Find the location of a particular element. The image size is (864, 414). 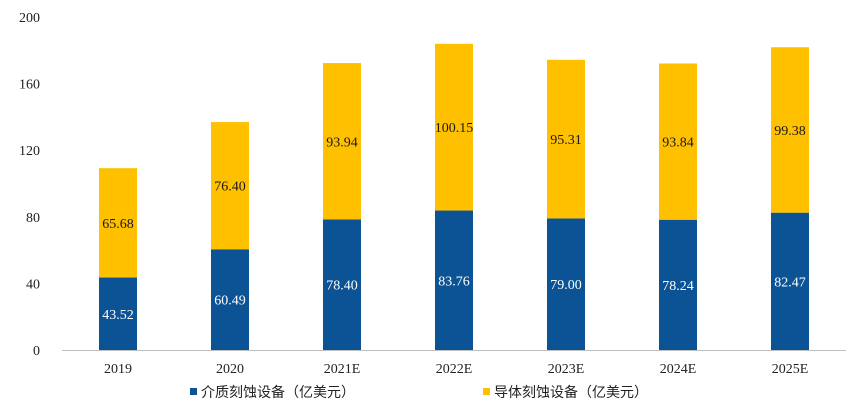

y-tick-label: 160 is located at coordinates (29, 85).